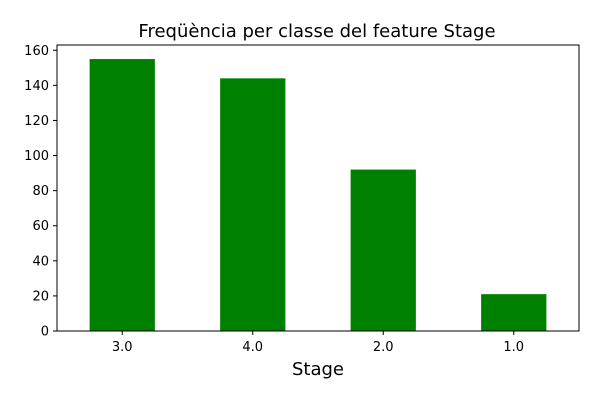 The height and width of the screenshot is (400, 600). What do you see at coordinates (383, 347) in the screenshot?
I see `x-tick-label: 2.0` at bounding box center [383, 347].